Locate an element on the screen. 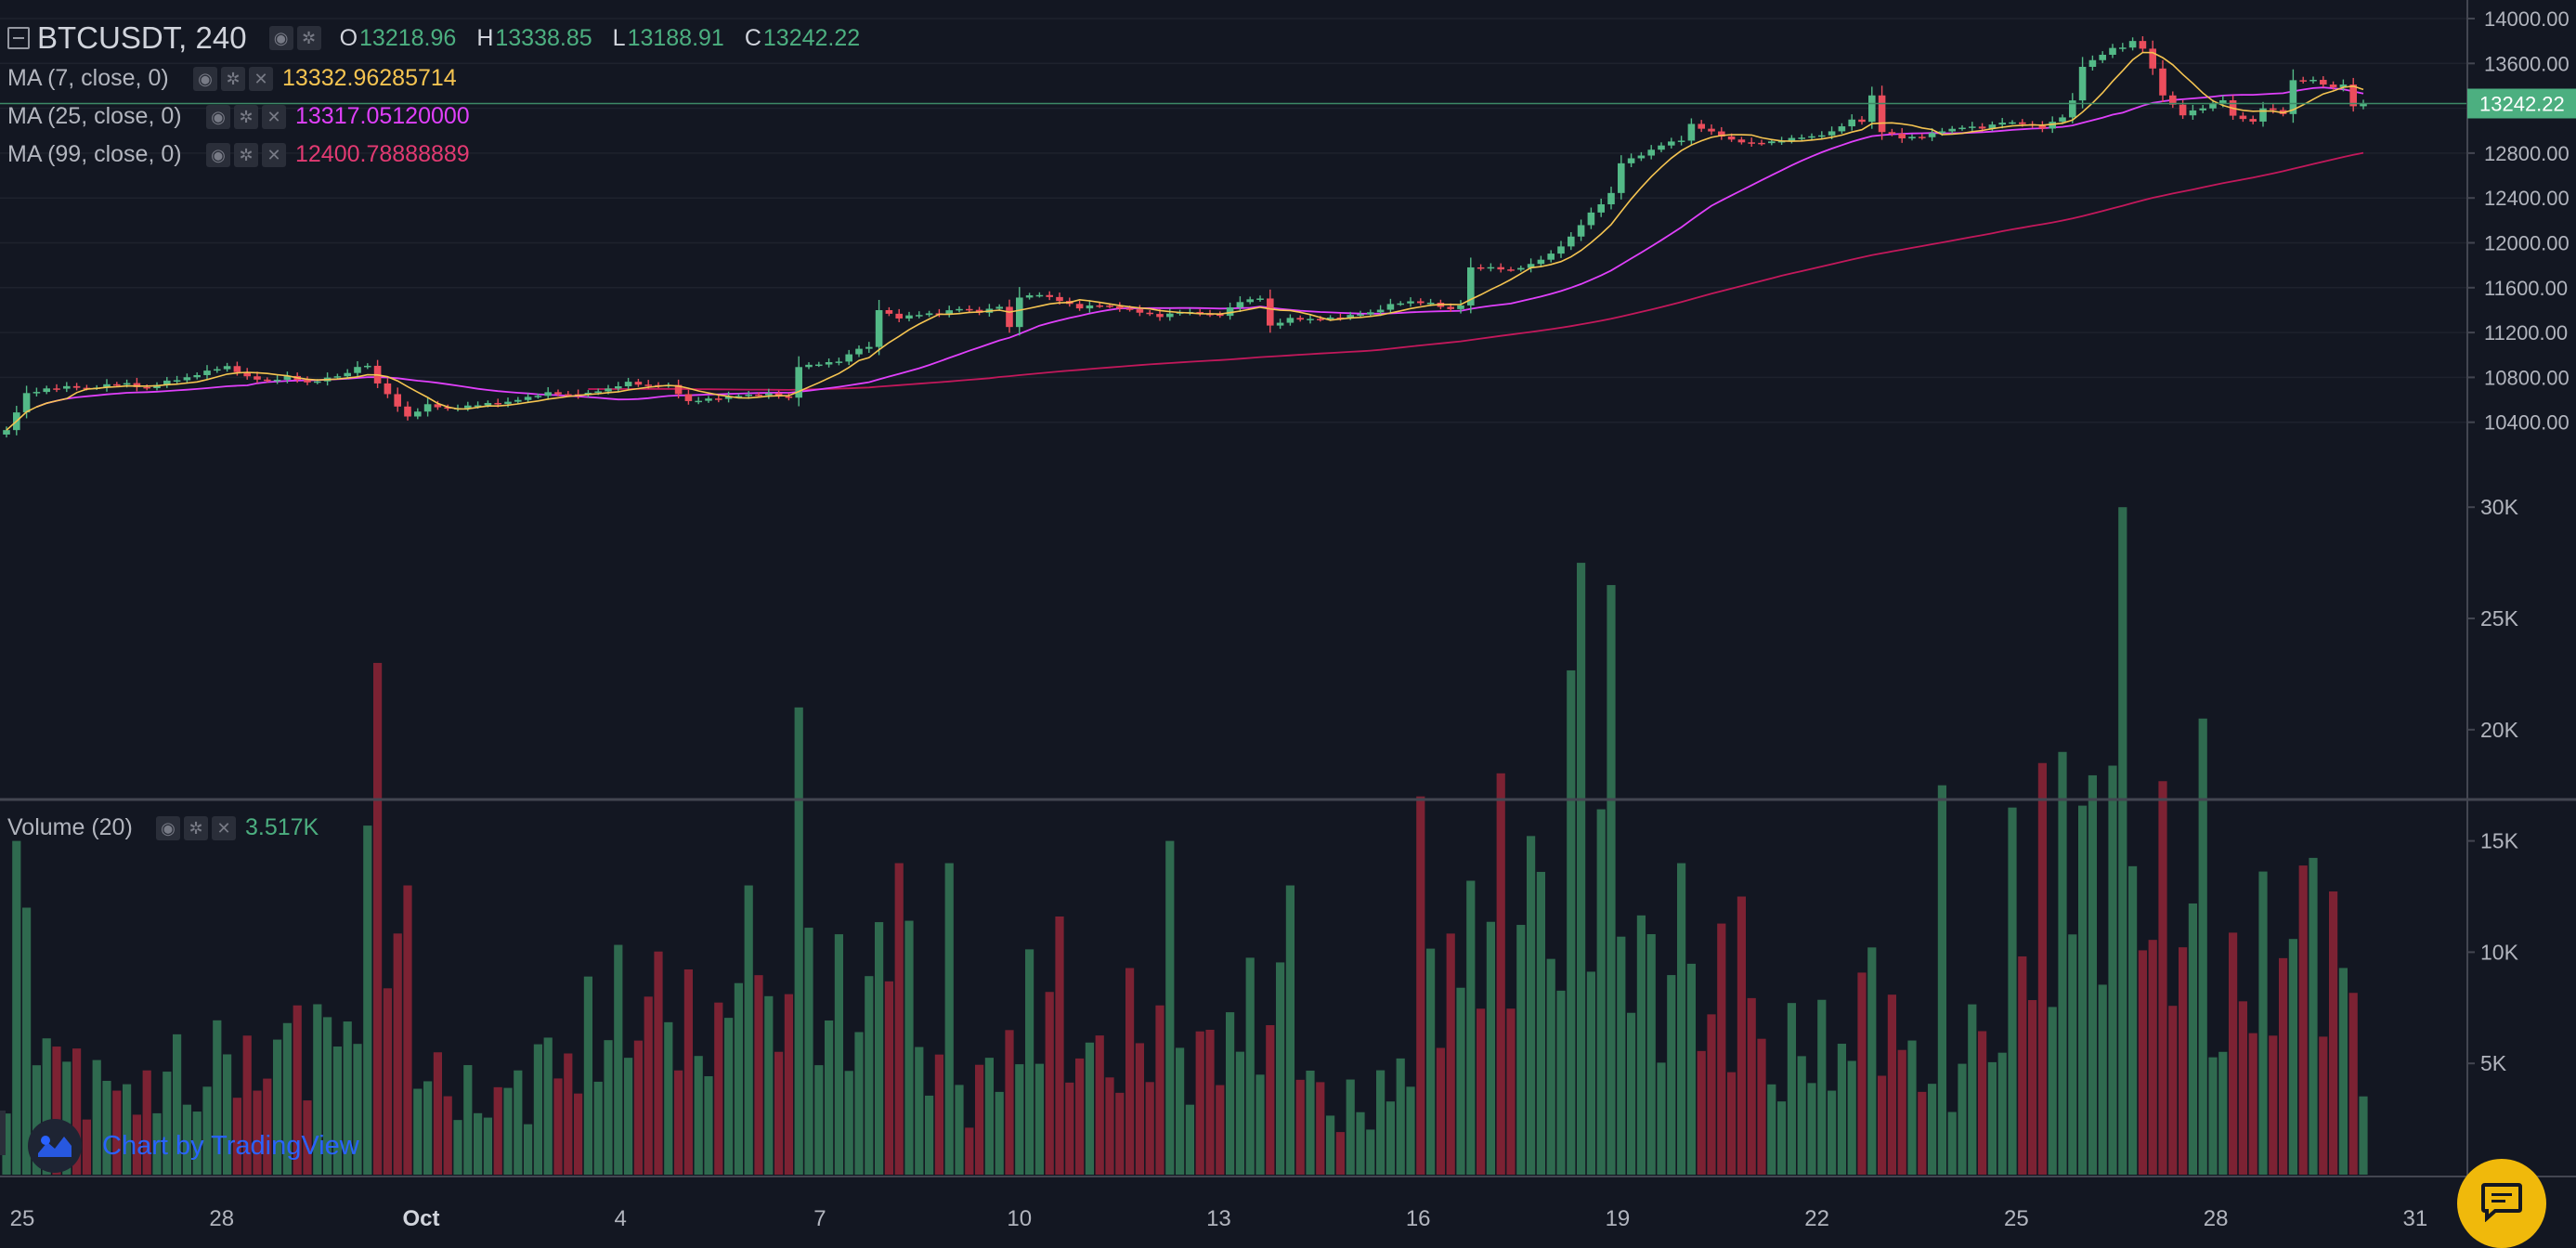 The height and width of the screenshot is (1248, 2576). eye-icon: ◉ is located at coordinates (218, 154).